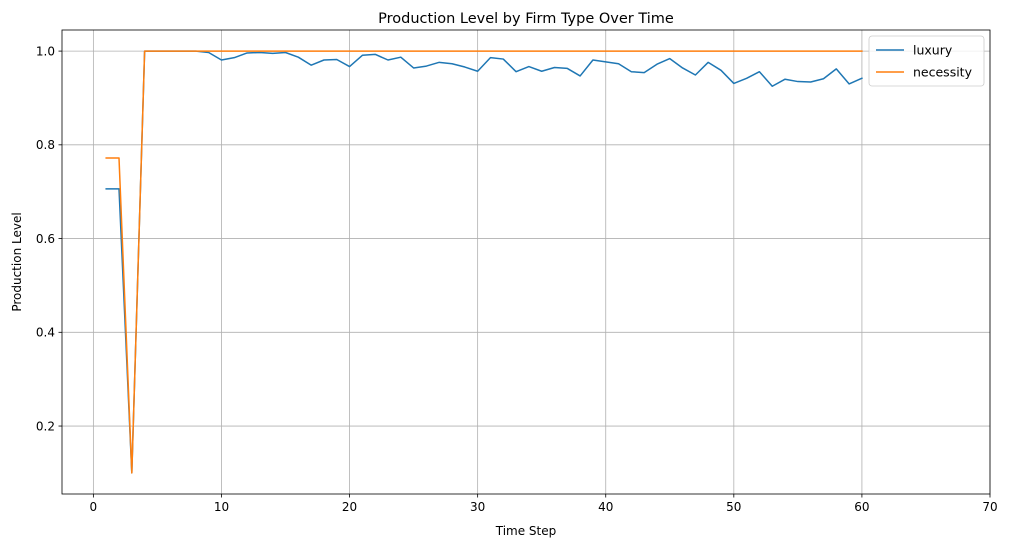 The image size is (1010, 547). Describe the element at coordinates (17, 261) in the screenshot. I see `y-axis-title: Production Level` at that location.